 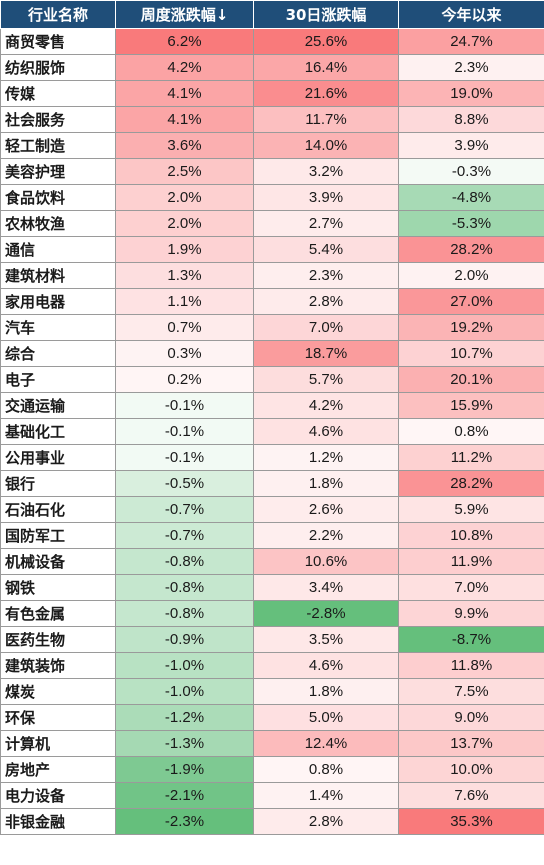 I want to click on industry-name-cell: 通信, so click(x=58, y=249).